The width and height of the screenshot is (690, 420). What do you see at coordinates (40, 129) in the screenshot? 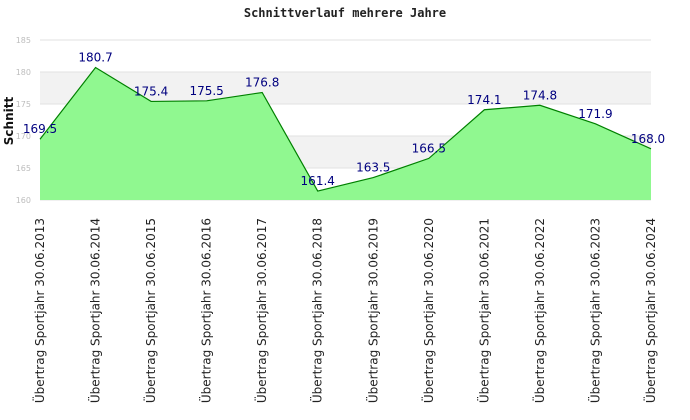
I see `data-label: 169.5` at bounding box center [40, 129].